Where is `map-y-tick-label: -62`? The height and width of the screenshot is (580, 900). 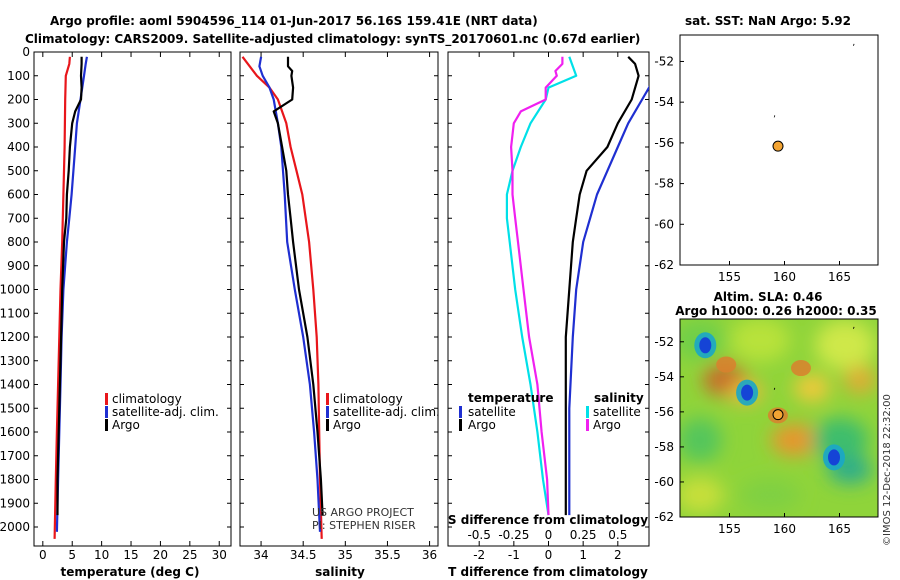 map-y-tick-label: -62 is located at coordinates (664, 265).